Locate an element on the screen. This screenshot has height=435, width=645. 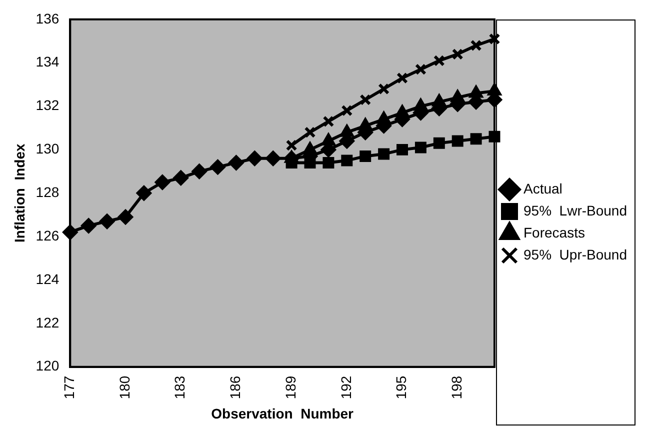
x-tick-label: 183 is located at coordinates (180, 388).